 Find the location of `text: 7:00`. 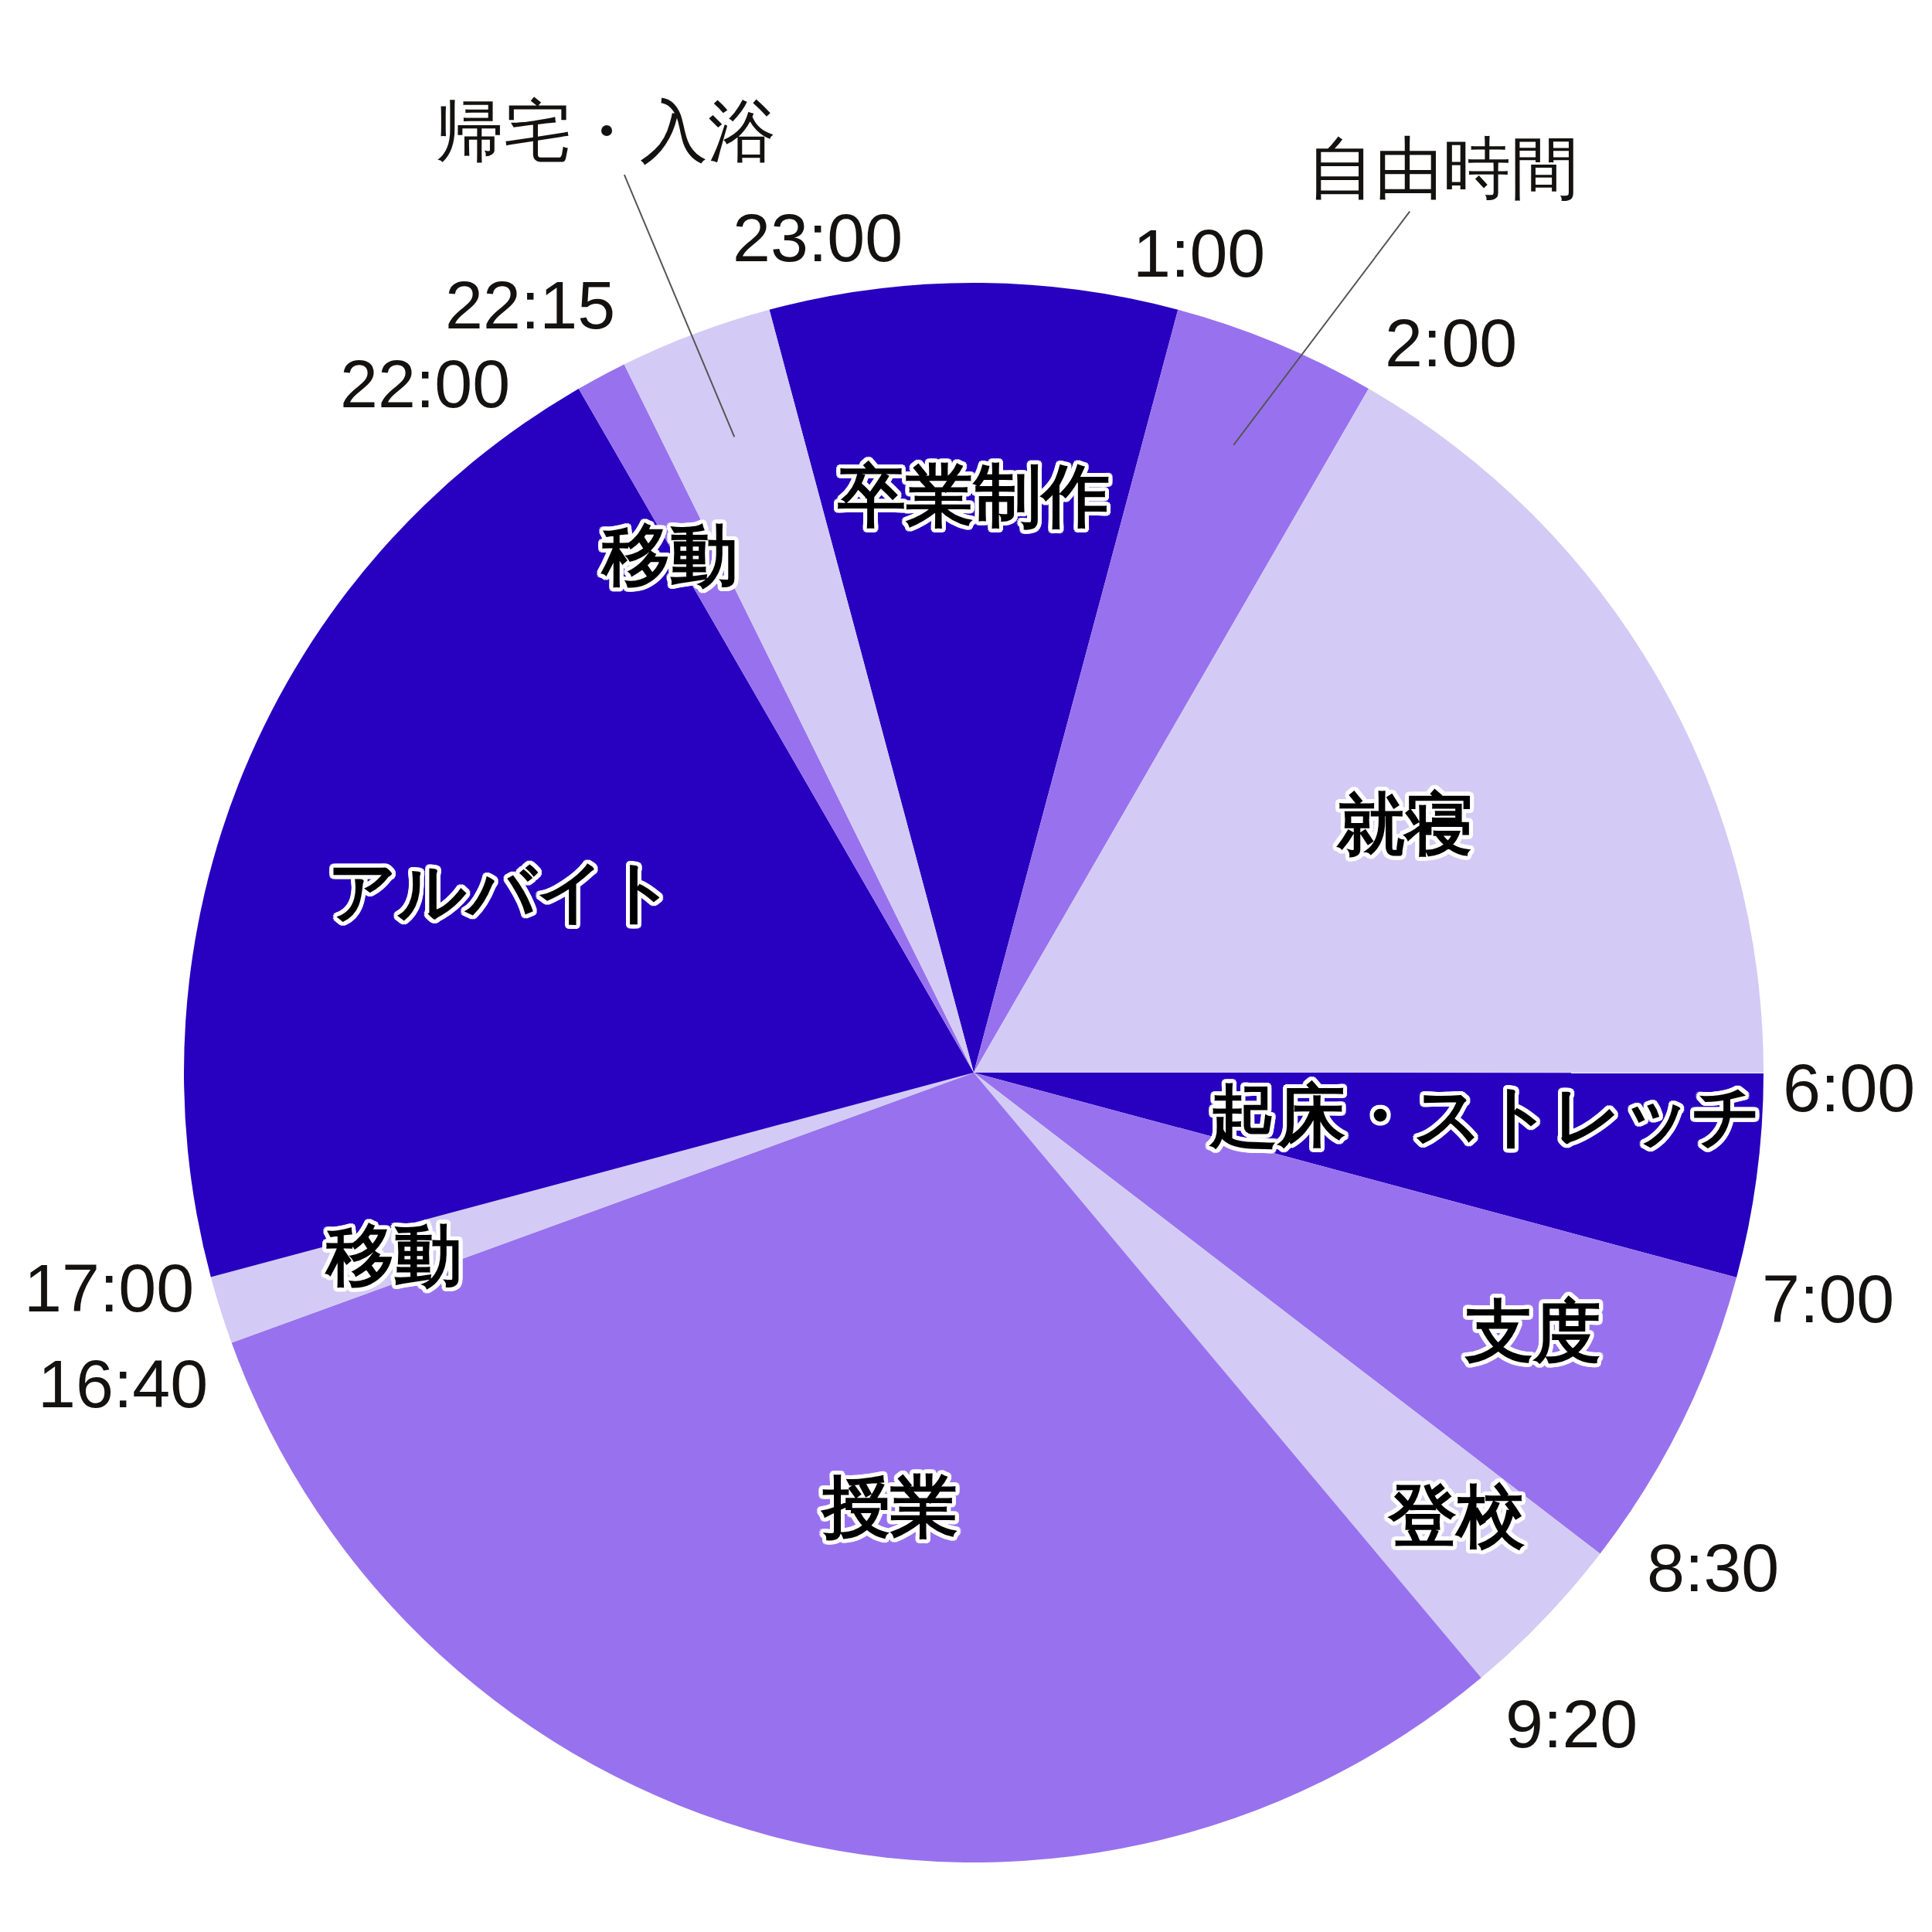

text: 7:00 is located at coordinates (1828, 1298).